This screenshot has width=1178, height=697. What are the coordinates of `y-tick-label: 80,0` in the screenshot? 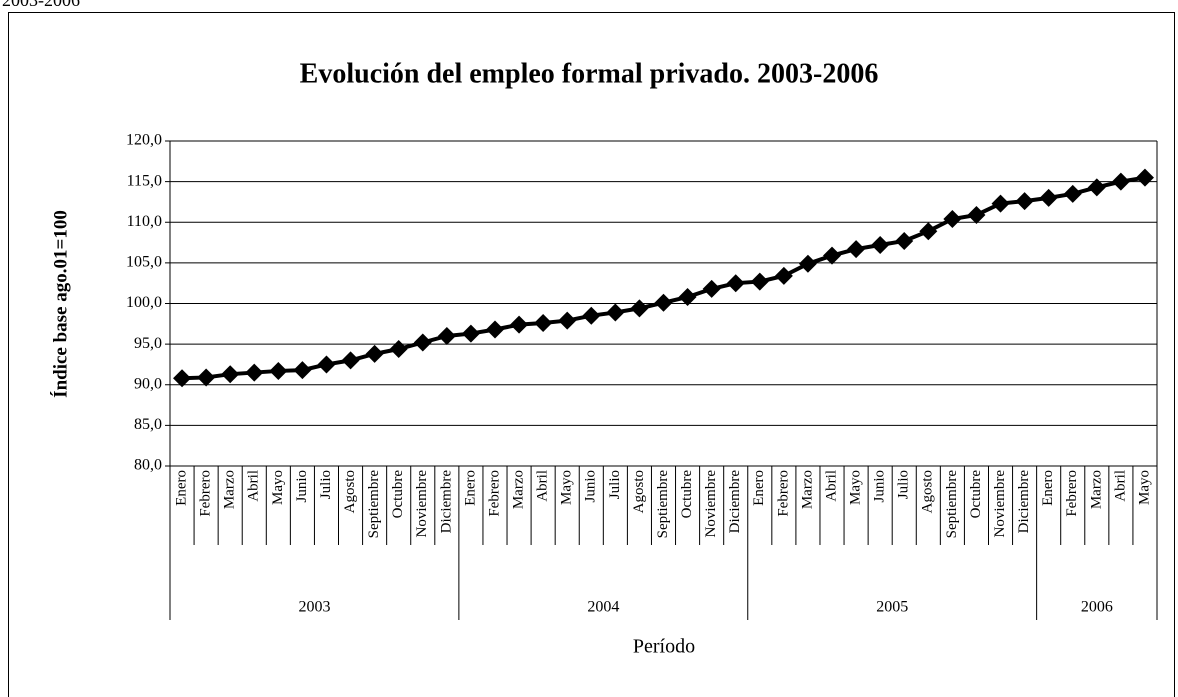 It's located at (148, 465).